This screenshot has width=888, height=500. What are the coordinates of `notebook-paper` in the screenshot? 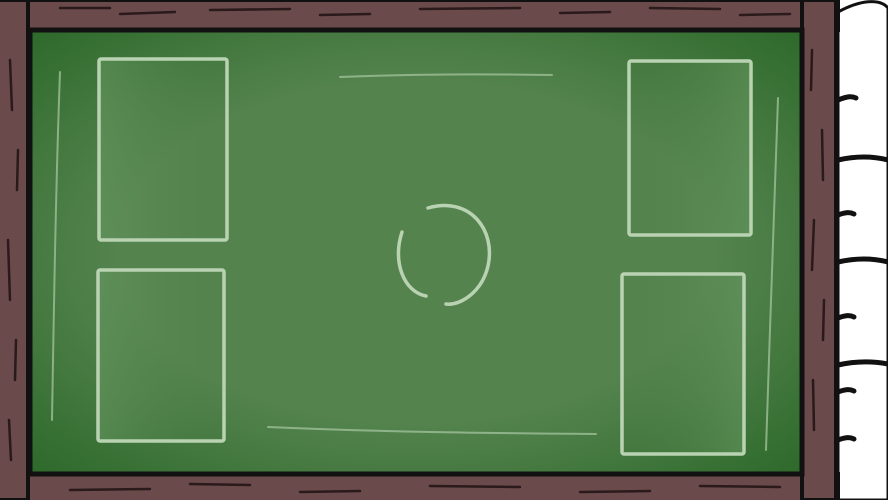 It's located at (860, 250).